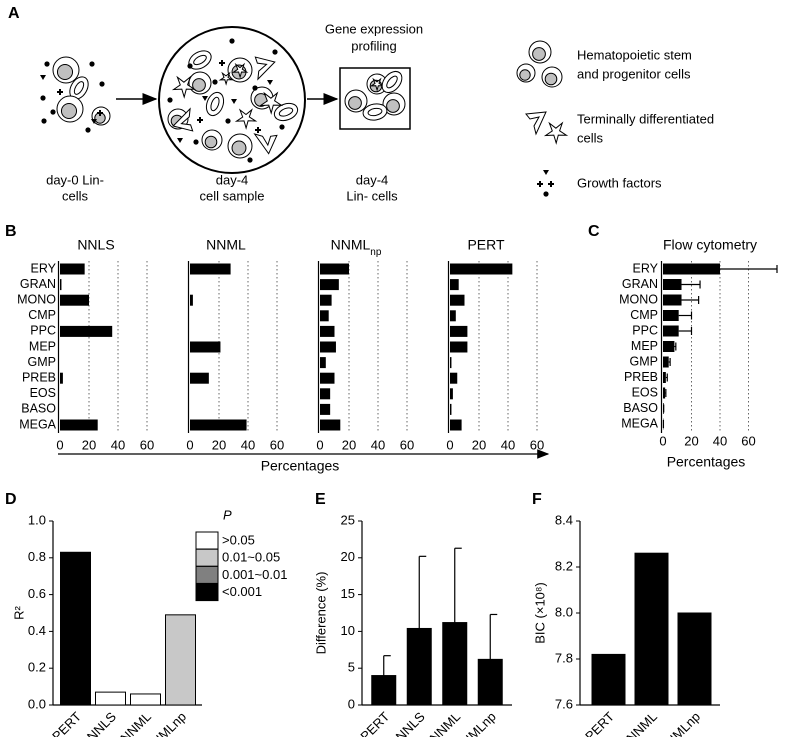 The height and width of the screenshot is (737, 785). I want to click on panel-label: B, so click(11, 231).